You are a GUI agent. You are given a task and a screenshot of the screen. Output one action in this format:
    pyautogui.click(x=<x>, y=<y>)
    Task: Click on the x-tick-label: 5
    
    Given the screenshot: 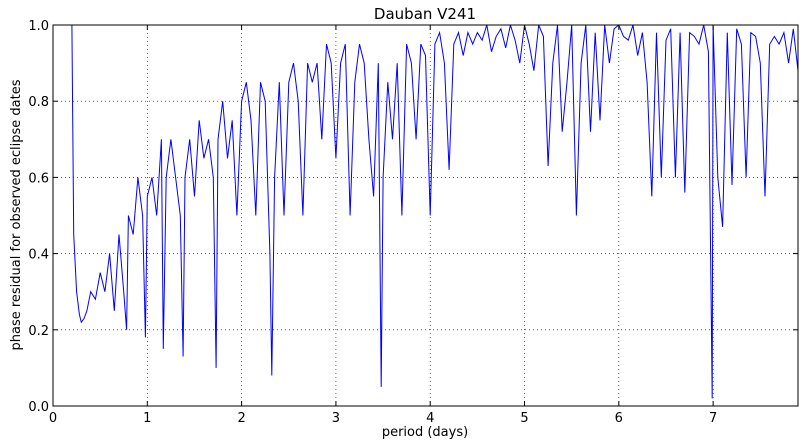 What is the action you would take?
    pyautogui.click(x=524, y=418)
    